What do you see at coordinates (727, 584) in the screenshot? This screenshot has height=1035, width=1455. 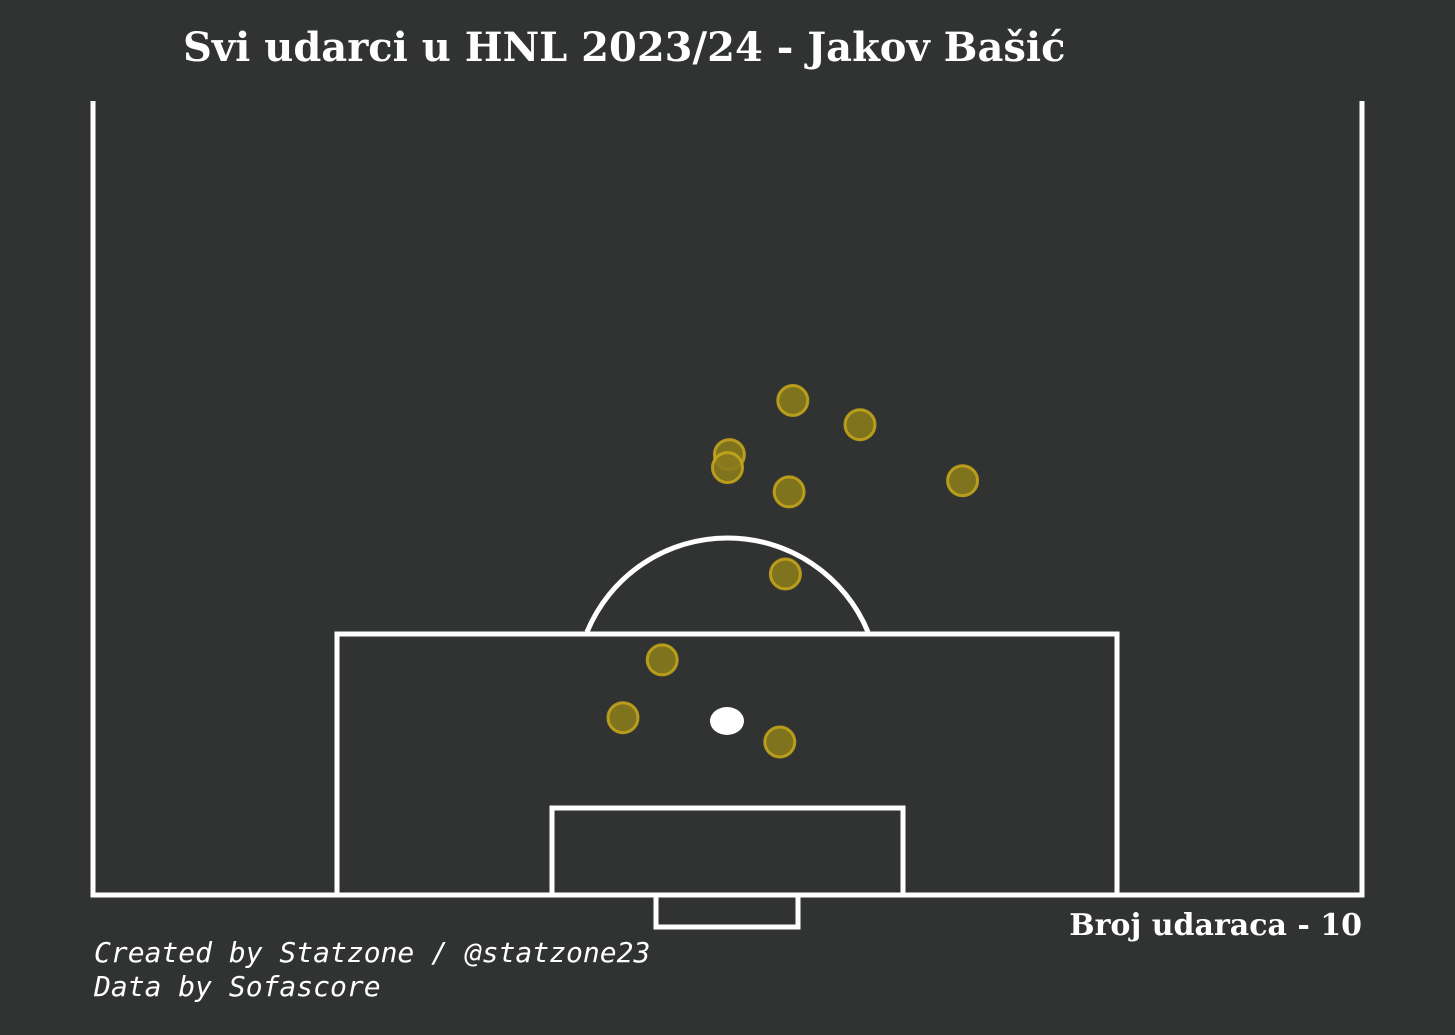 I see `penalty-arc` at bounding box center [727, 584].